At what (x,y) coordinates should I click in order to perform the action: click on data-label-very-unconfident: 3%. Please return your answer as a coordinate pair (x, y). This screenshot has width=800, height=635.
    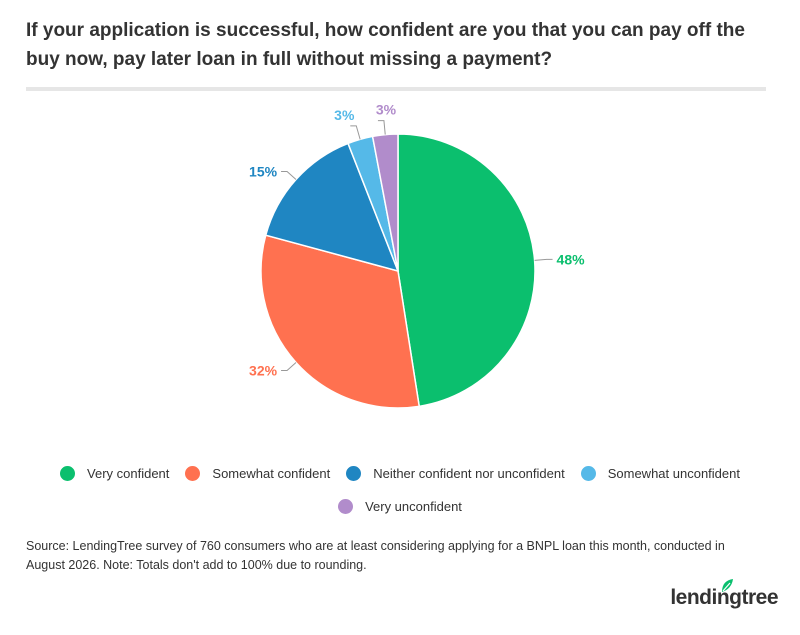
    Looking at the image, I should click on (386, 110).